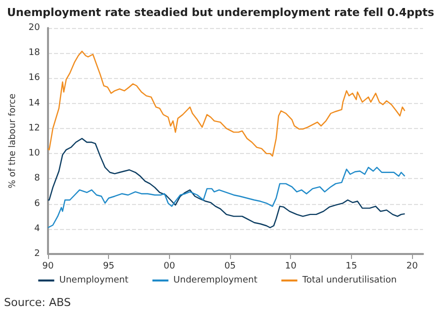 This screenshot has height=312, width=435. Describe the element at coordinates (34, 128) in the screenshot. I see `y-tick-label: 12` at that location.